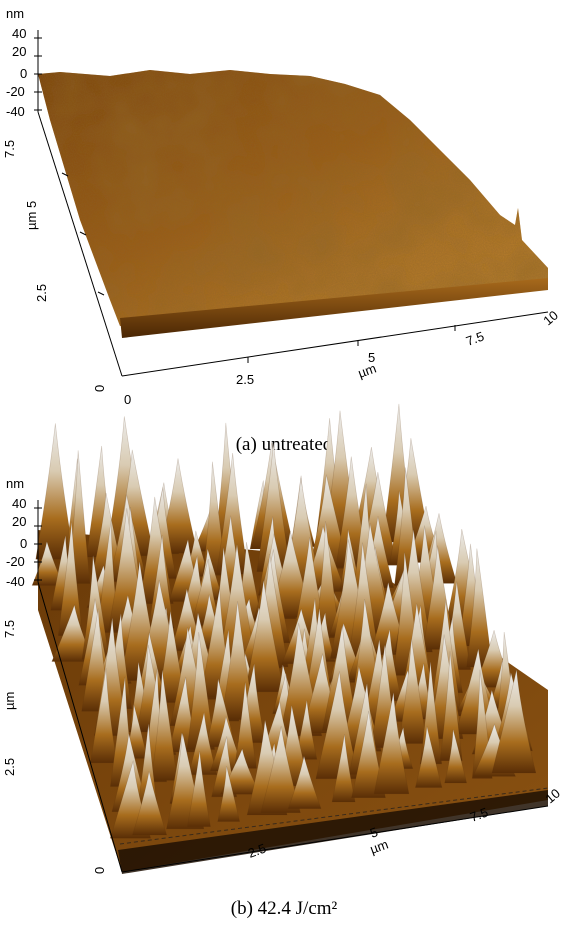 This screenshot has width=568, height=931. What do you see at coordinates (284, 908) in the screenshot?
I see `caption-treated: (b) 42.4 J/cm²` at bounding box center [284, 908].